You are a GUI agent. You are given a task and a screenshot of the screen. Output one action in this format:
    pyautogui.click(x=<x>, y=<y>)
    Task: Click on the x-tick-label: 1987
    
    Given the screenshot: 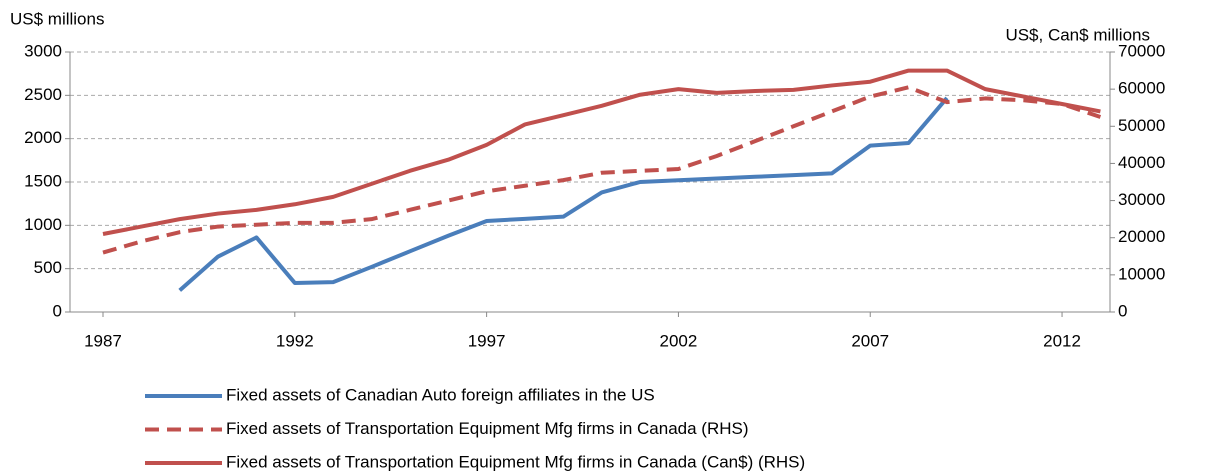 What is the action you would take?
    pyautogui.click(x=103, y=340)
    